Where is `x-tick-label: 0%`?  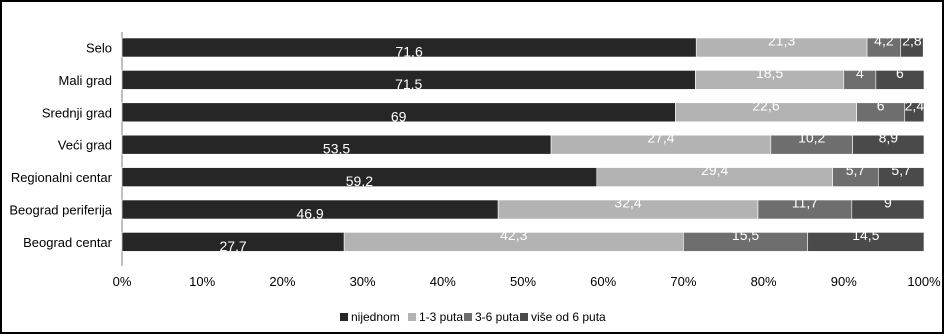
x-tick-label: 0% is located at coordinates (122, 281).